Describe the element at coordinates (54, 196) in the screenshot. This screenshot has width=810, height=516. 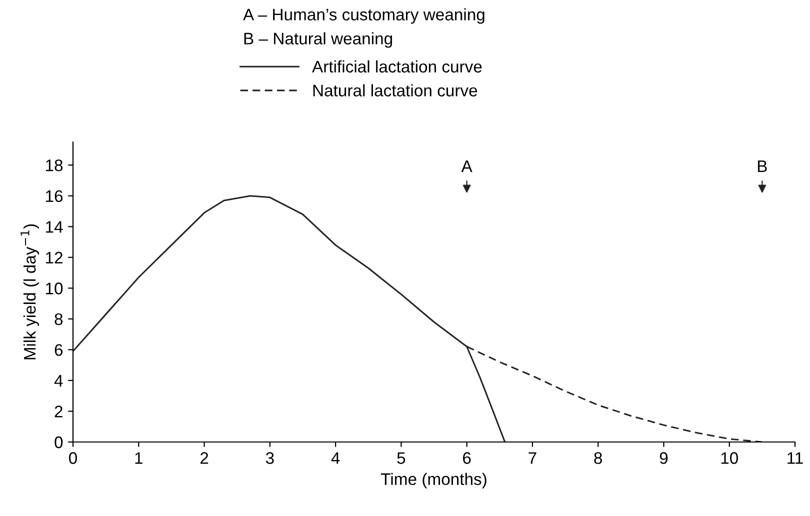
I see `y-tick-label: 16` at that location.